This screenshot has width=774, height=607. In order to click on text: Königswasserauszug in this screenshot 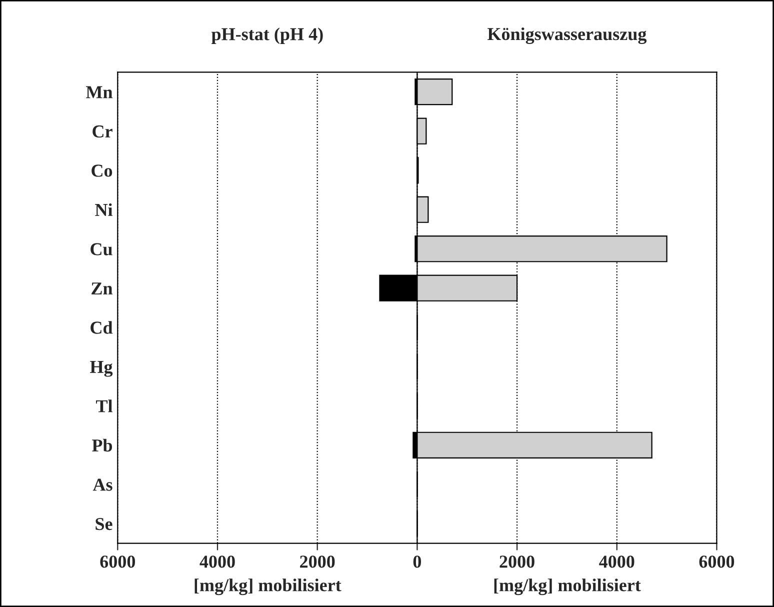, I will do `click(567, 35)`.